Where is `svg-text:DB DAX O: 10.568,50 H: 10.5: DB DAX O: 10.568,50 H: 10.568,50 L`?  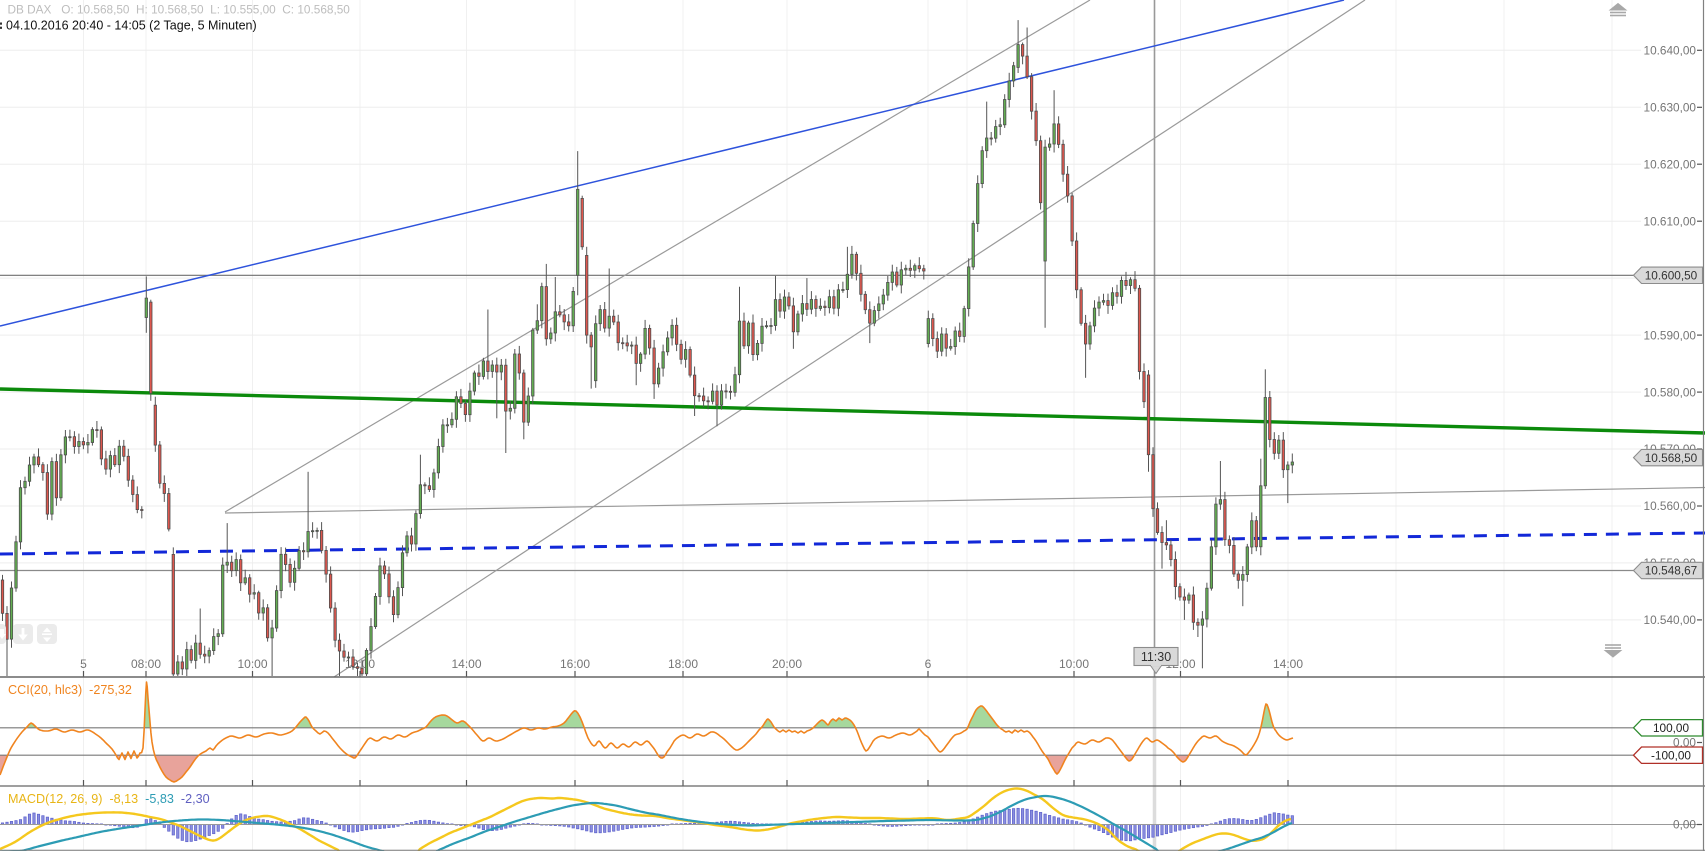
svg-text:DB DAX O: 10.568,50 H: 10.5: DB DAX O: 10.568,50 H: 10.568,50 L is located at coordinates (179, 10).